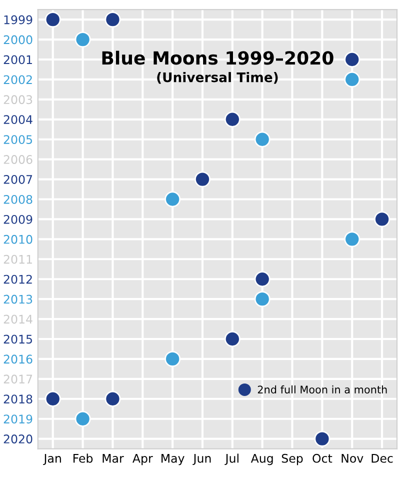 The image size is (399, 480). I want to click on x-tick-label: Dec, so click(382, 458).